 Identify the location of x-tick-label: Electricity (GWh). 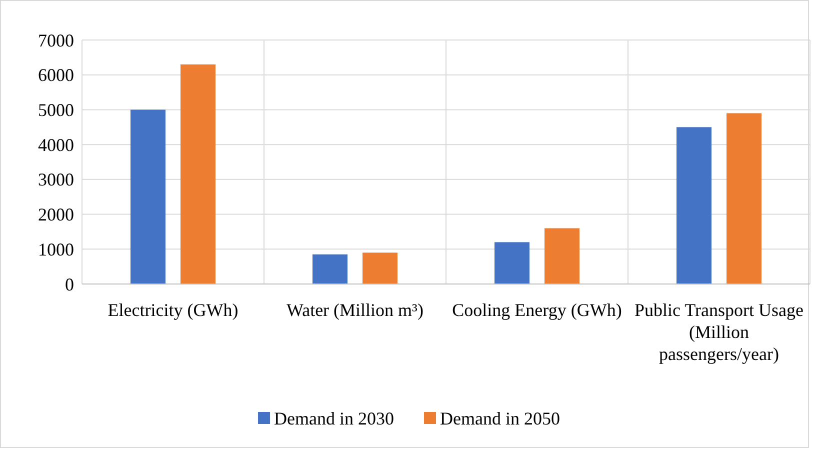
(173, 310).